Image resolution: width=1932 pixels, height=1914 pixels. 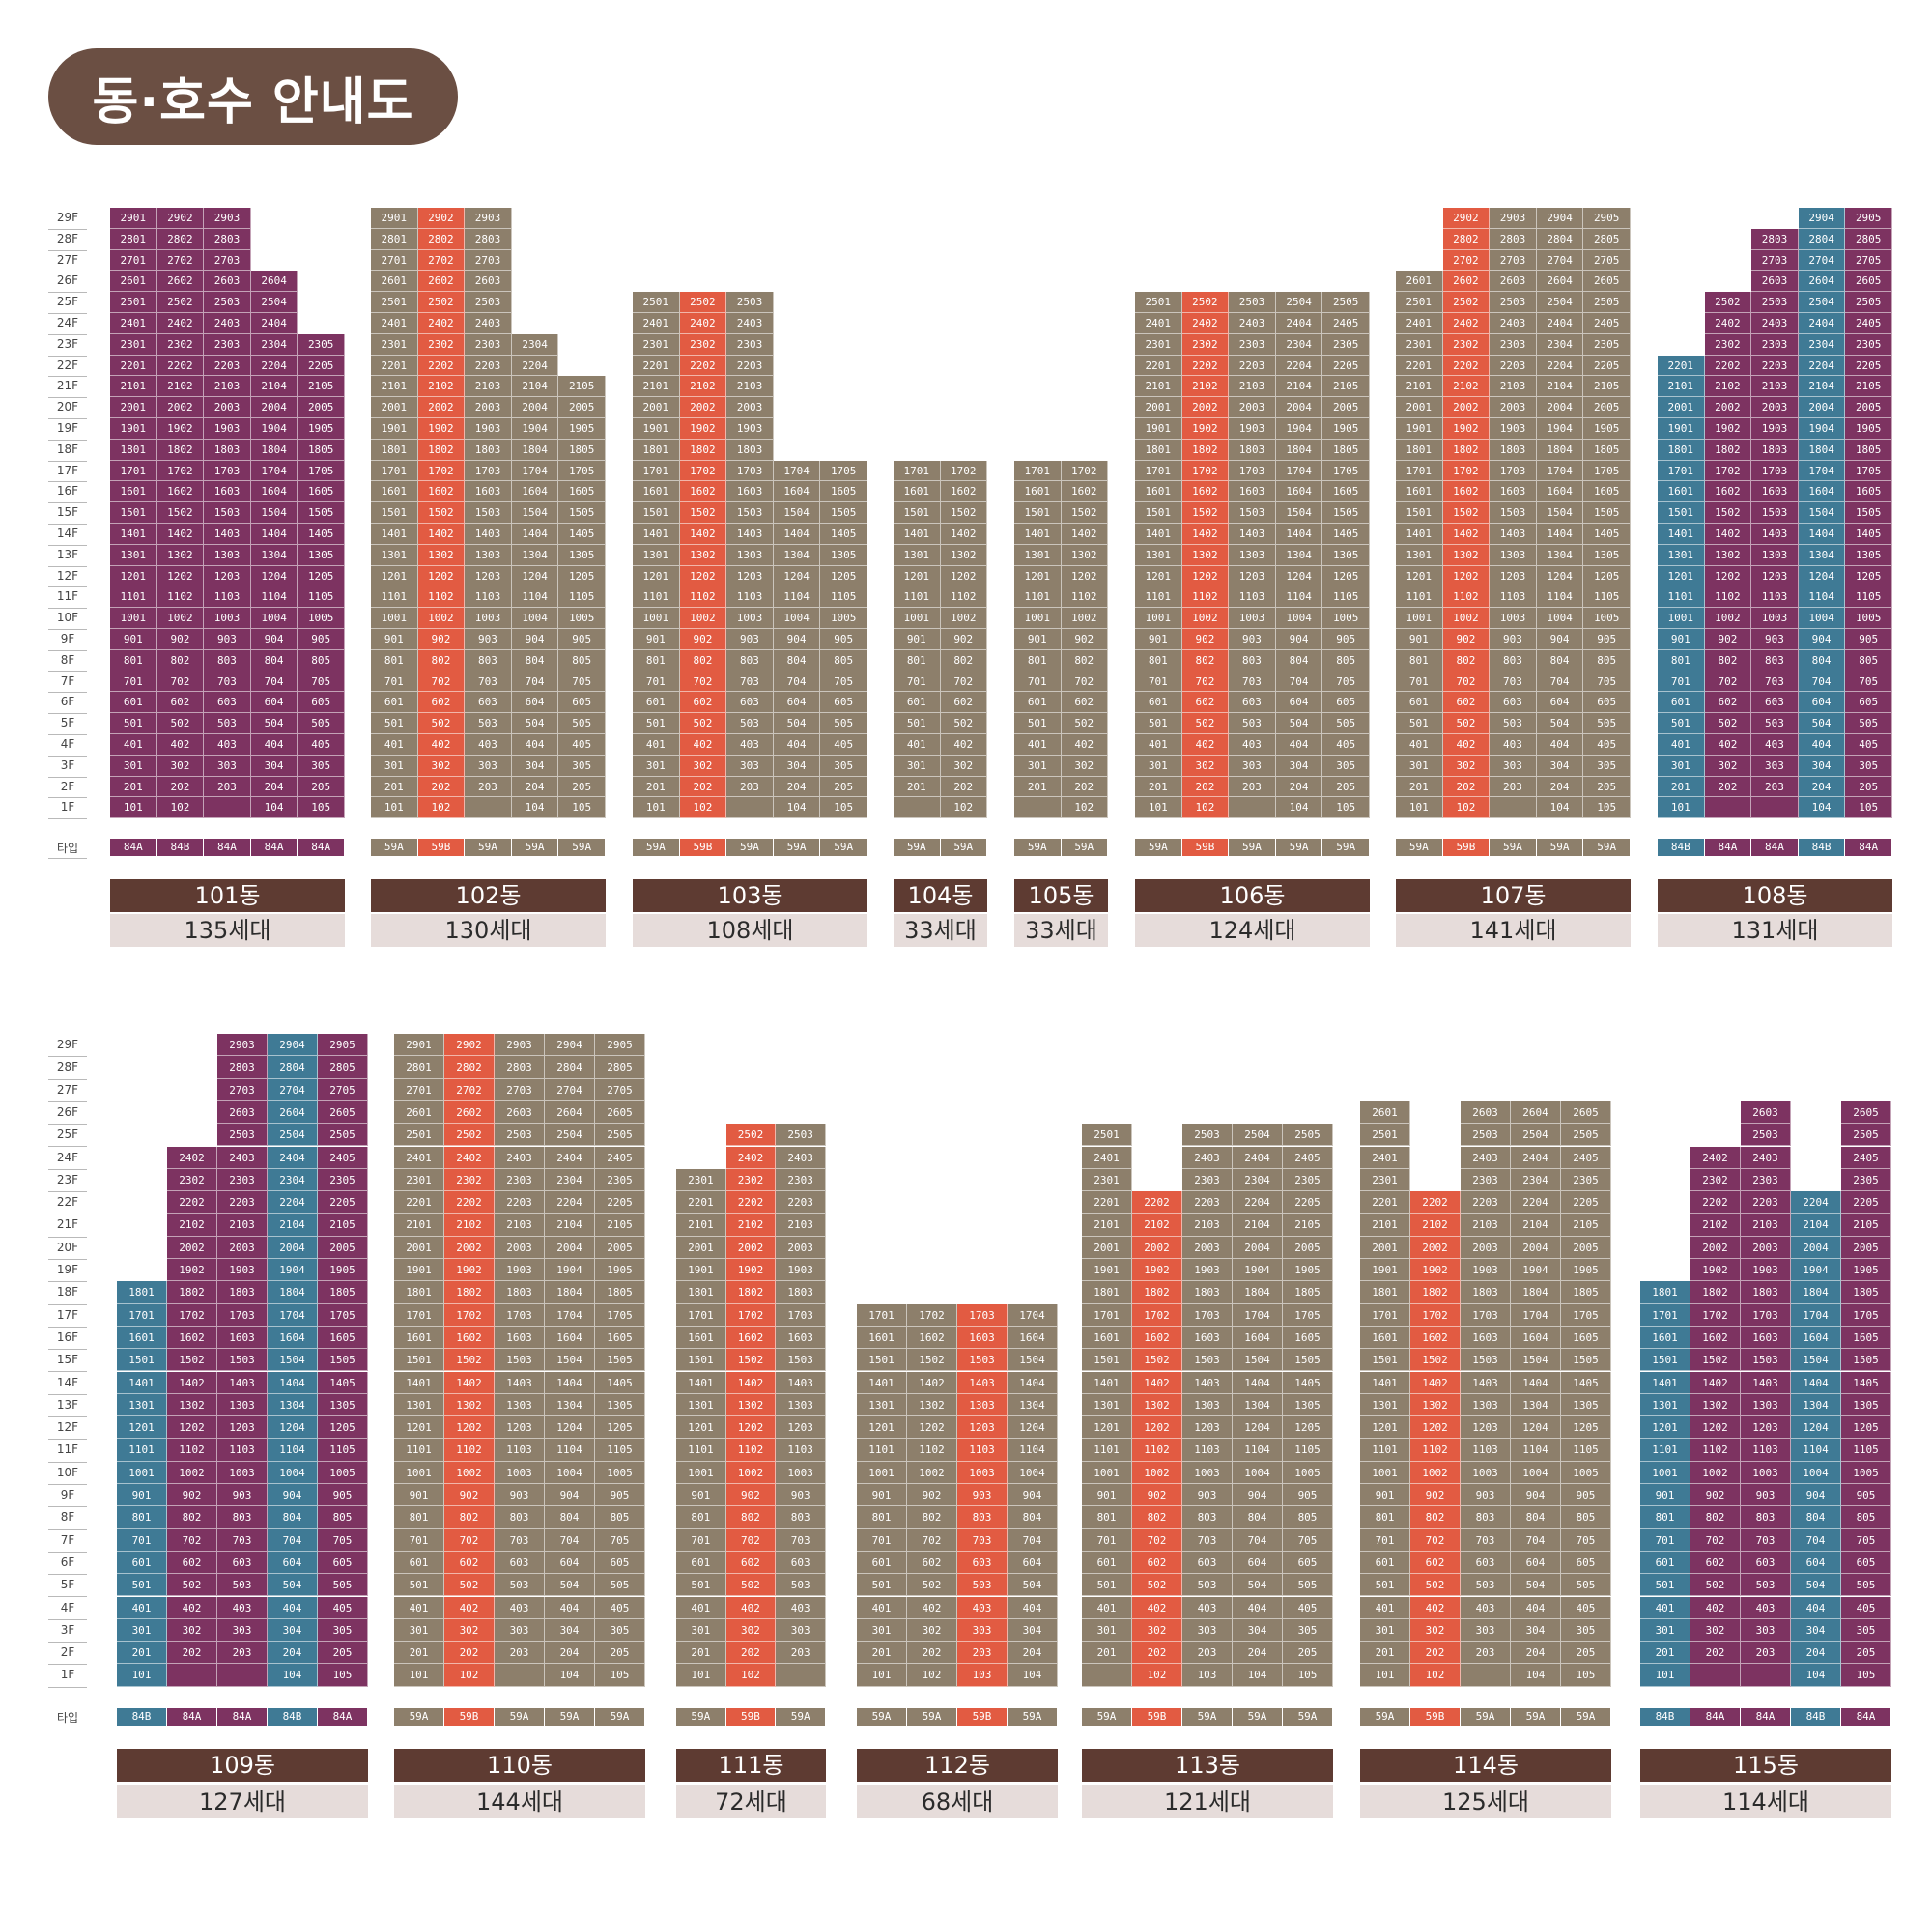 What do you see at coordinates (242, 1067) in the screenshot?
I see `unit-cell: 2803` at bounding box center [242, 1067].